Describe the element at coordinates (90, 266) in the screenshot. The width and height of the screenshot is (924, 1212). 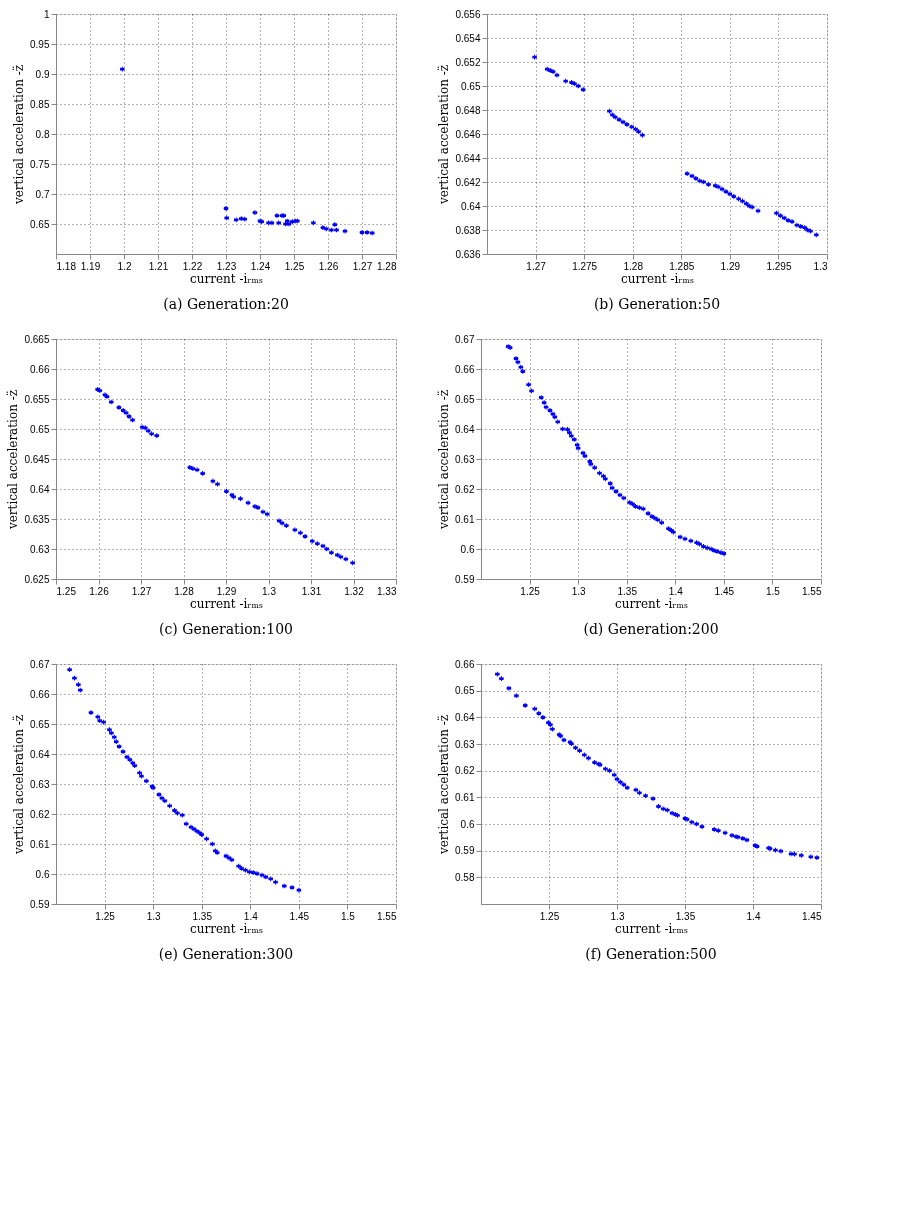
I see `x-tick-label: 1.19` at that location.